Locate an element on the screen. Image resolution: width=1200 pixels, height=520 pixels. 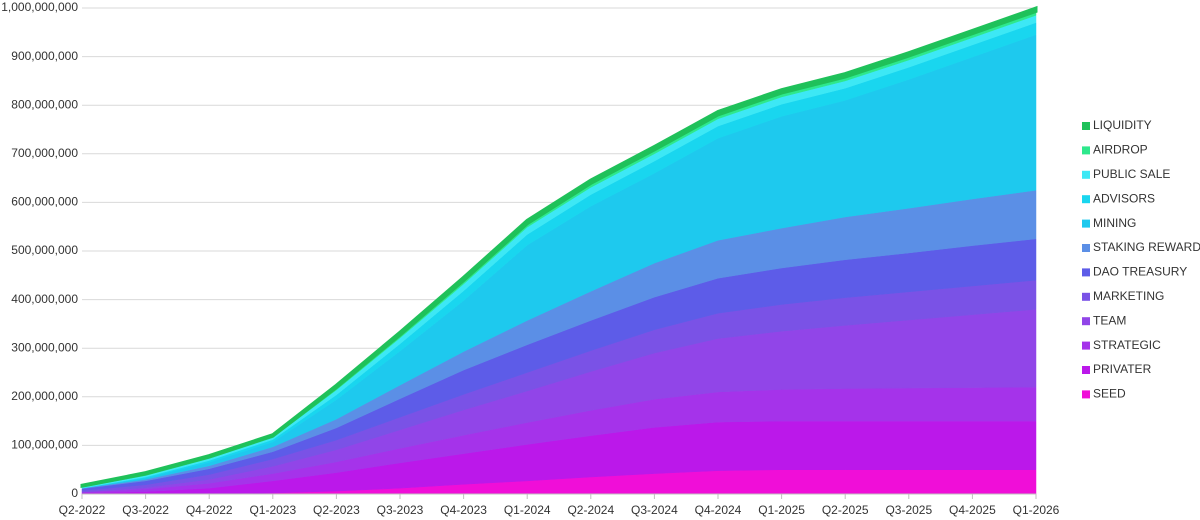
x-tick-label: Q2-2025 is located at coordinates (845, 510).